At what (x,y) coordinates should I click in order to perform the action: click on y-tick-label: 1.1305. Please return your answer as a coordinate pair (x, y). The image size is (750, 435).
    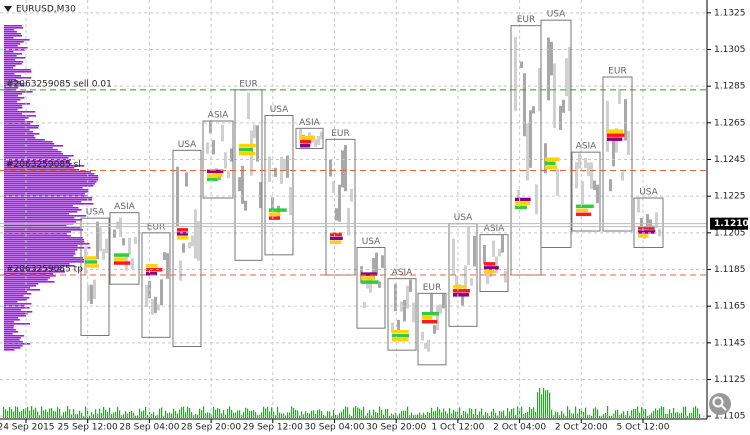
    Looking at the image, I should click on (730, 50).